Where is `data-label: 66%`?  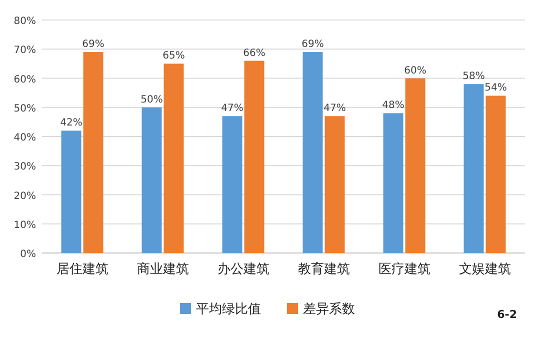
data-label: 66% is located at coordinates (254, 53).